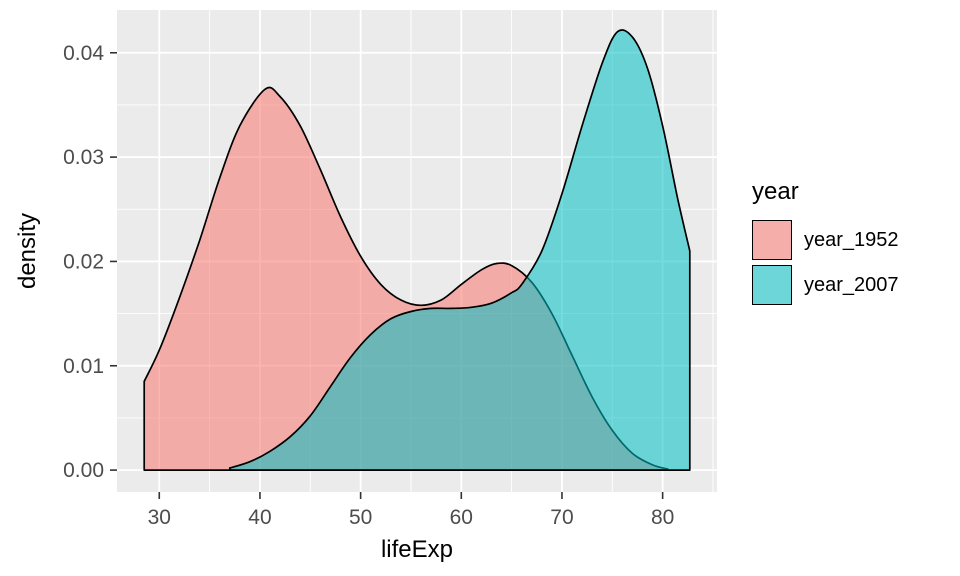 This screenshot has height=576, width=960. What do you see at coordinates (461, 517) in the screenshot?
I see `x-tick-label: 60` at bounding box center [461, 517].